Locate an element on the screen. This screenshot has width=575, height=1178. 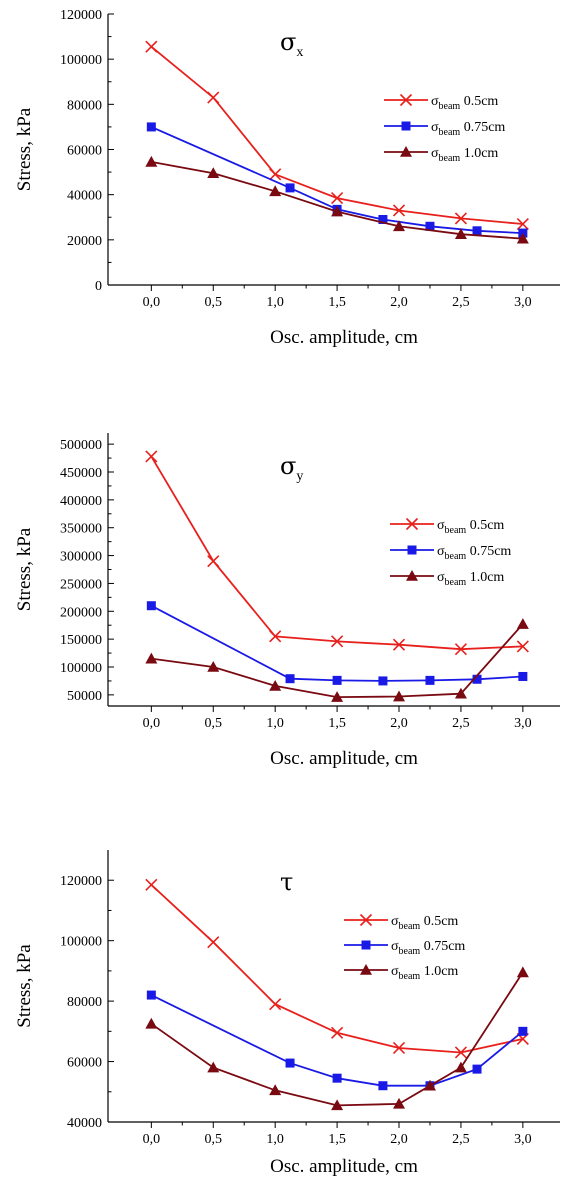
x-tick-label: 1,0 is located at coordinates (275, 302).